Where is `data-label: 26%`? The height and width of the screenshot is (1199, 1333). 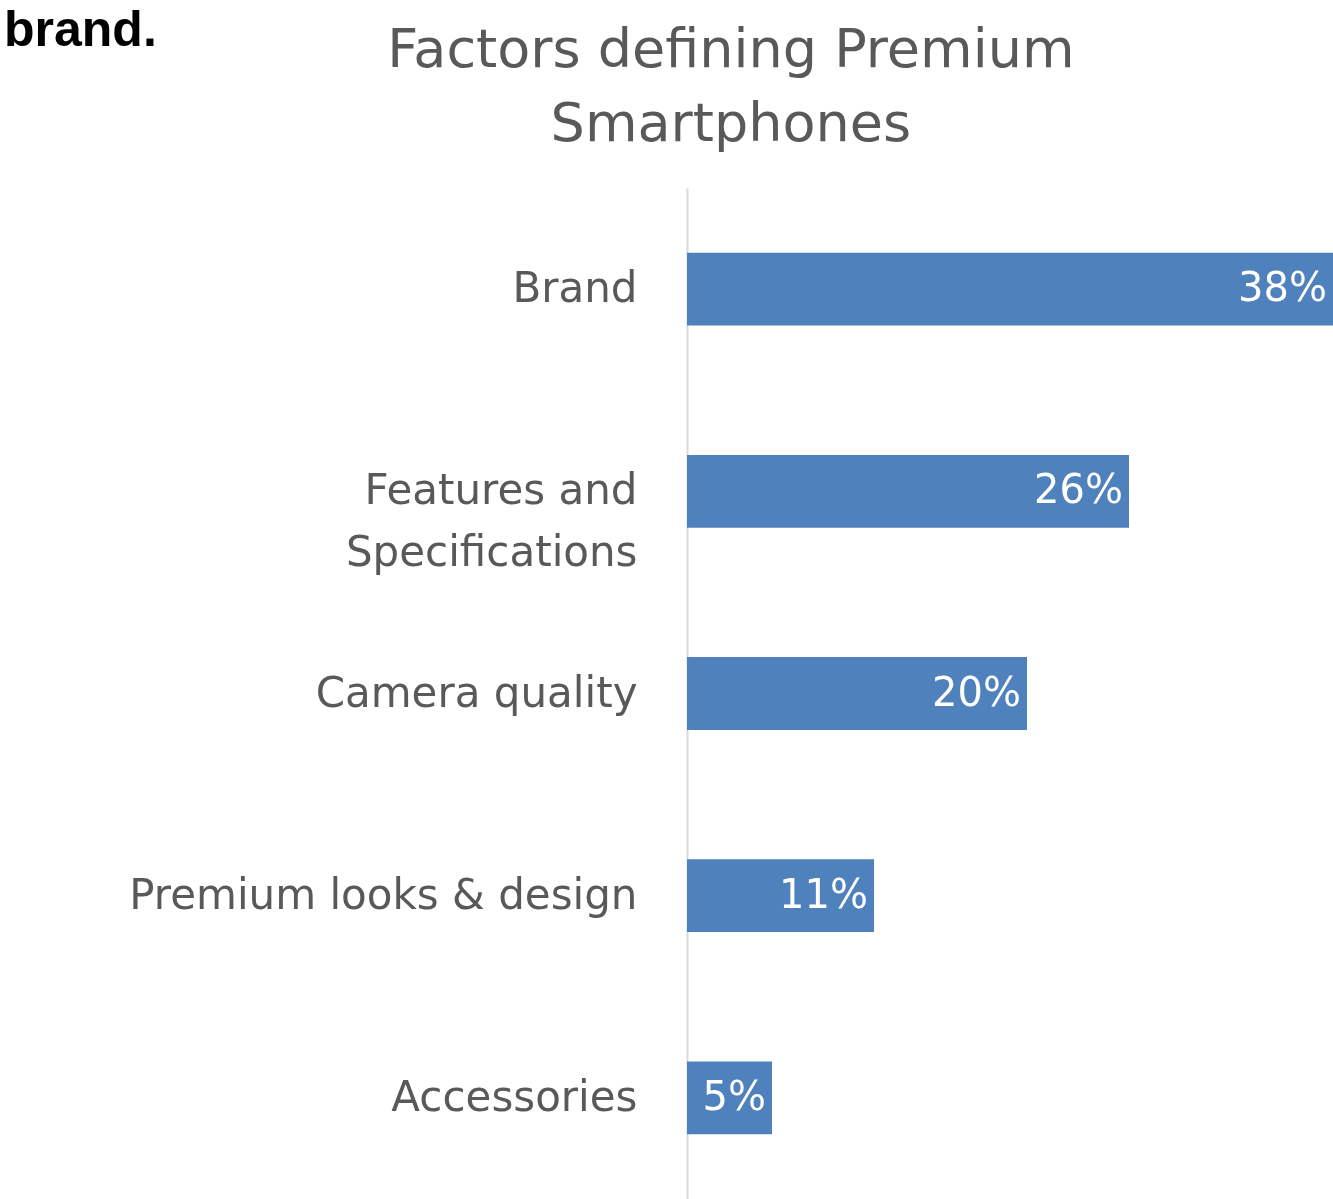
data-label: 26% is located at coordinates (1078, 489).